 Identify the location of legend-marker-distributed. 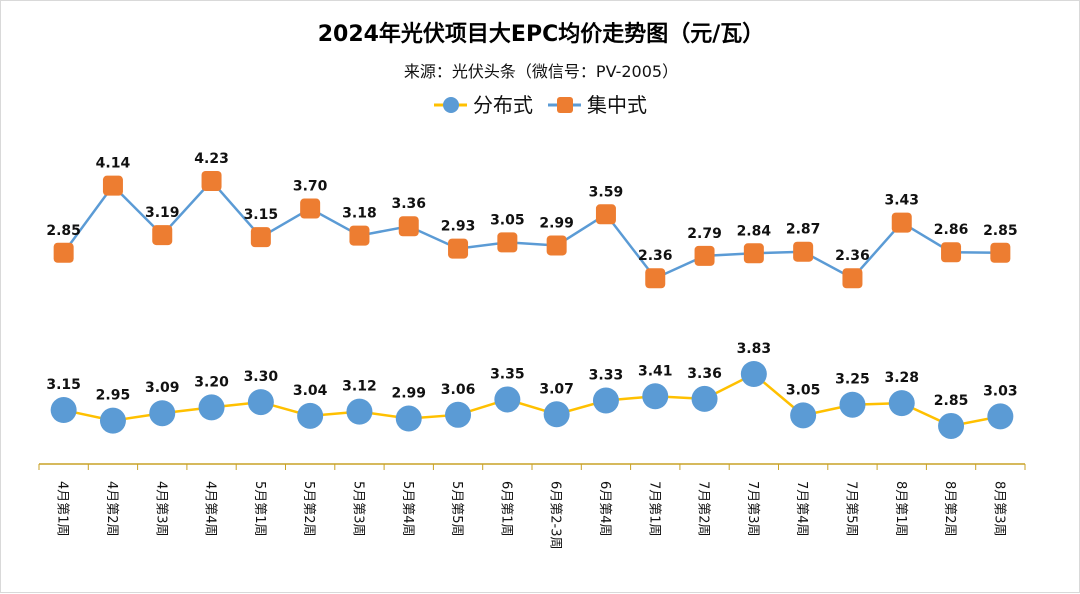
(451, 105).